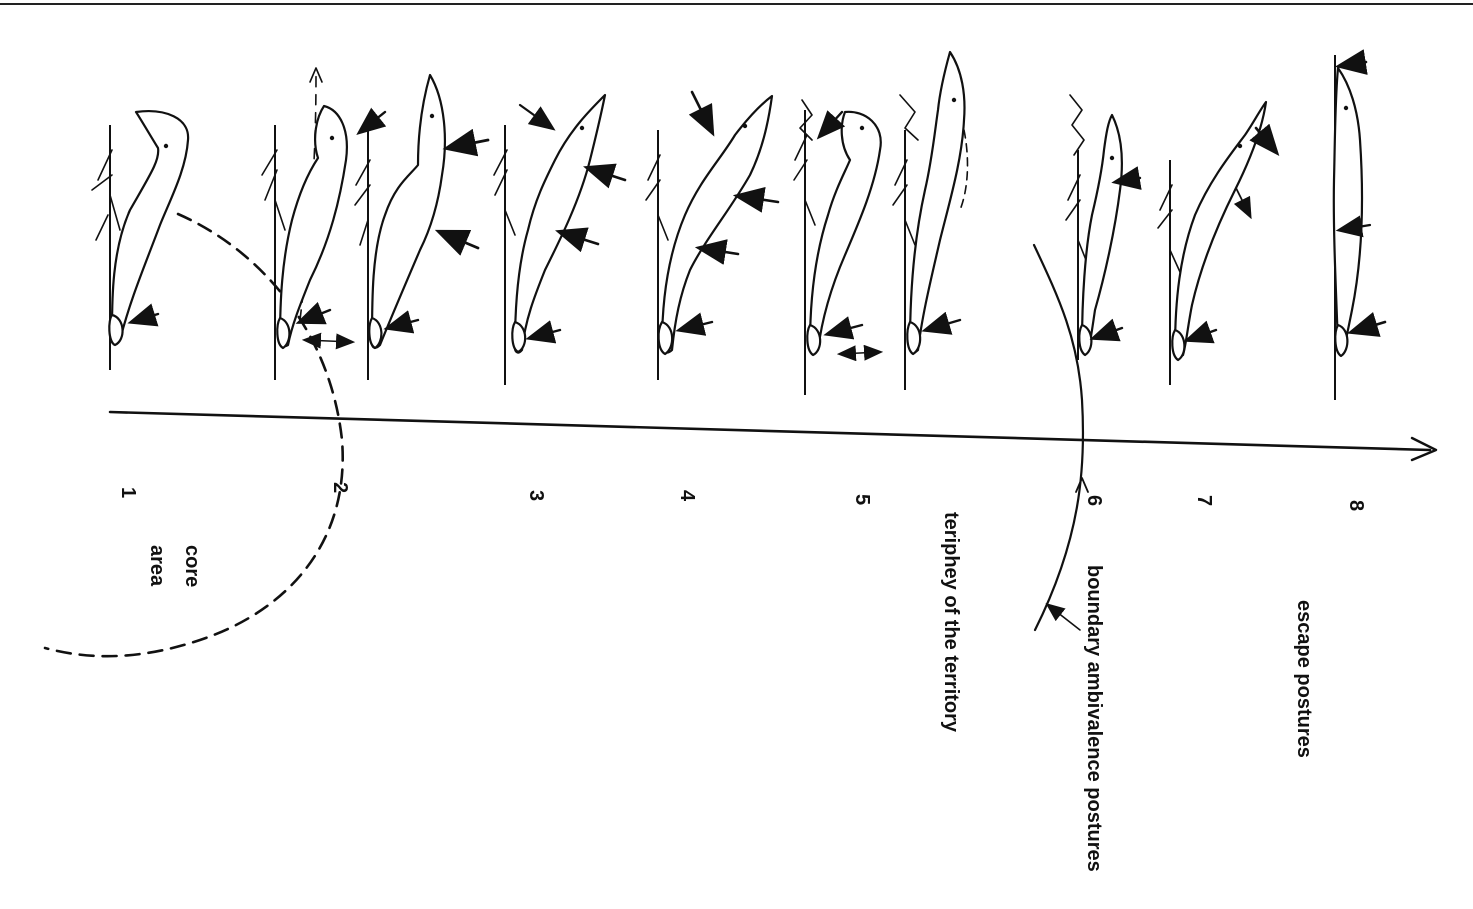 The height and width of the screenshot is (909, 1473). What do you see at coordinates (736, 4) in the screenshot?
I see `top-border-line` at bounding box center [736, 4].